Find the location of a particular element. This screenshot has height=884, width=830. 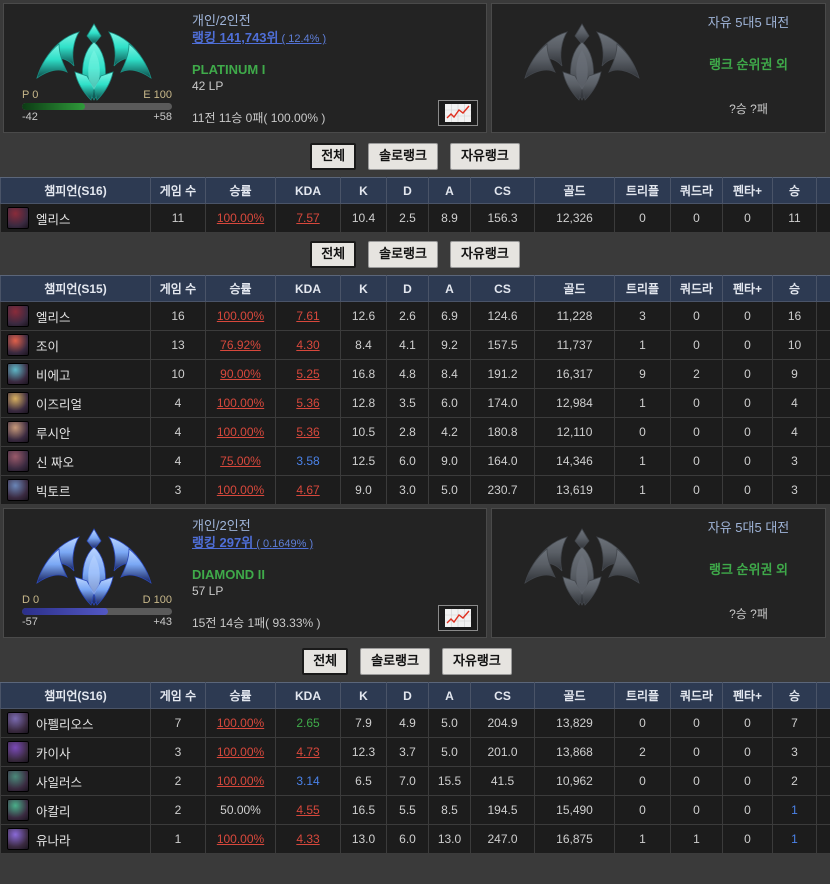

cell-games: 13 is located at coordinates (178, 345).